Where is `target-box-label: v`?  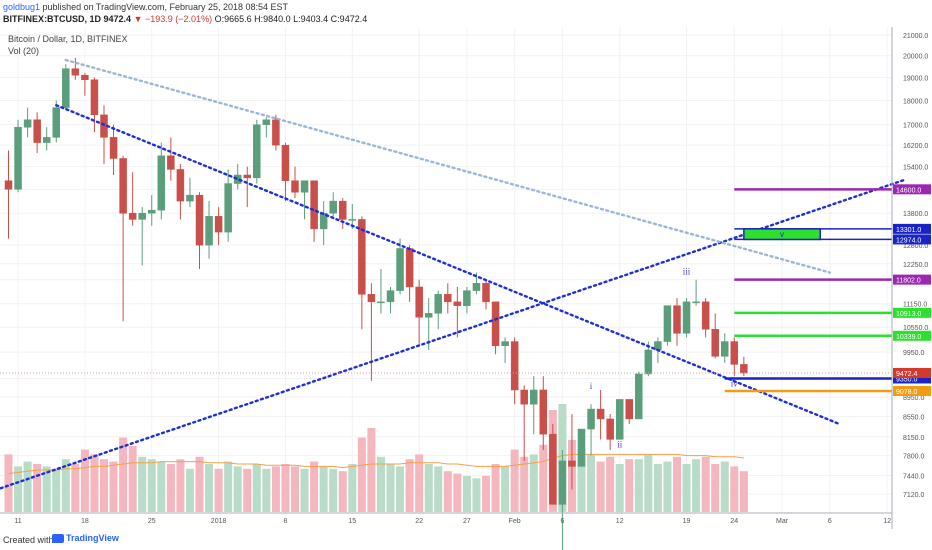 target-box-label: v is located at coordinates (782, 234).